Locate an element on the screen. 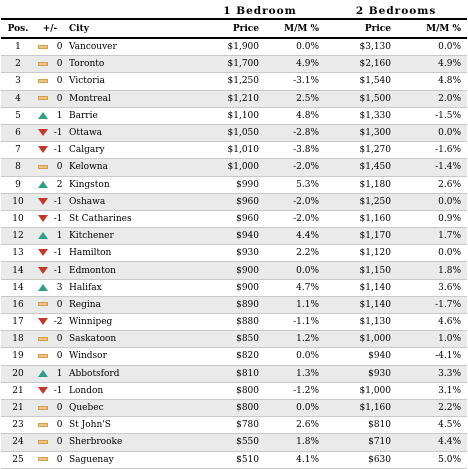 The width and height of the screenshot is (468, 469). city-name: Kingston is located at coordinates (130, 185).